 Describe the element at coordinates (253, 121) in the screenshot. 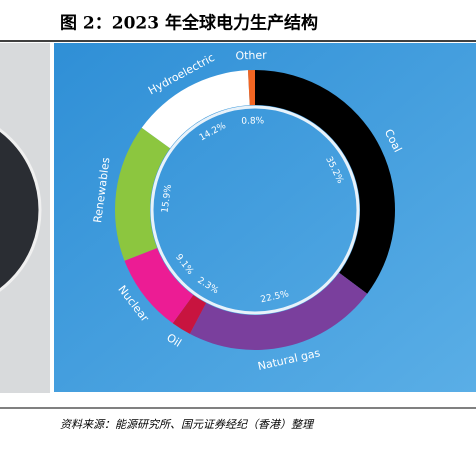

I see `value-label: 0.8%` at that location.